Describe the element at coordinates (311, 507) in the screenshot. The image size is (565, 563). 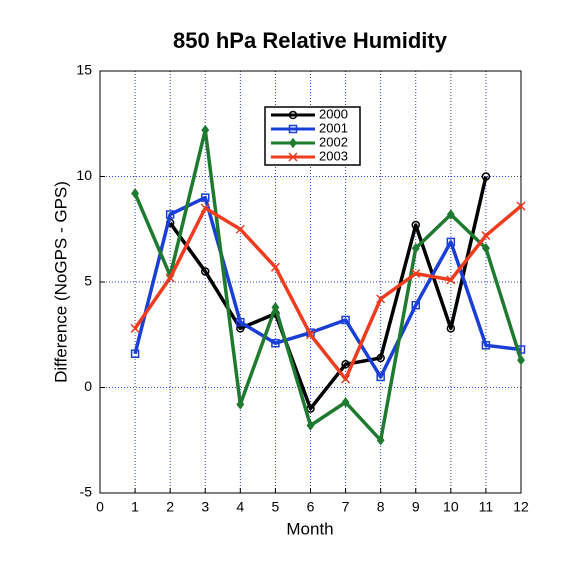
I see `x-tick-label: 6` at that location.